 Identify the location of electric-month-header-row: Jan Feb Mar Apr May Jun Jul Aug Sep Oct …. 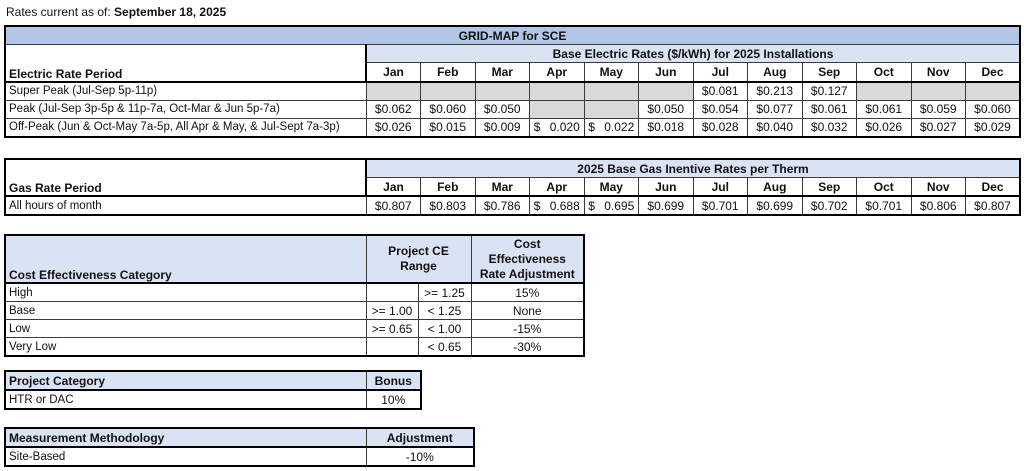
(513, 72).